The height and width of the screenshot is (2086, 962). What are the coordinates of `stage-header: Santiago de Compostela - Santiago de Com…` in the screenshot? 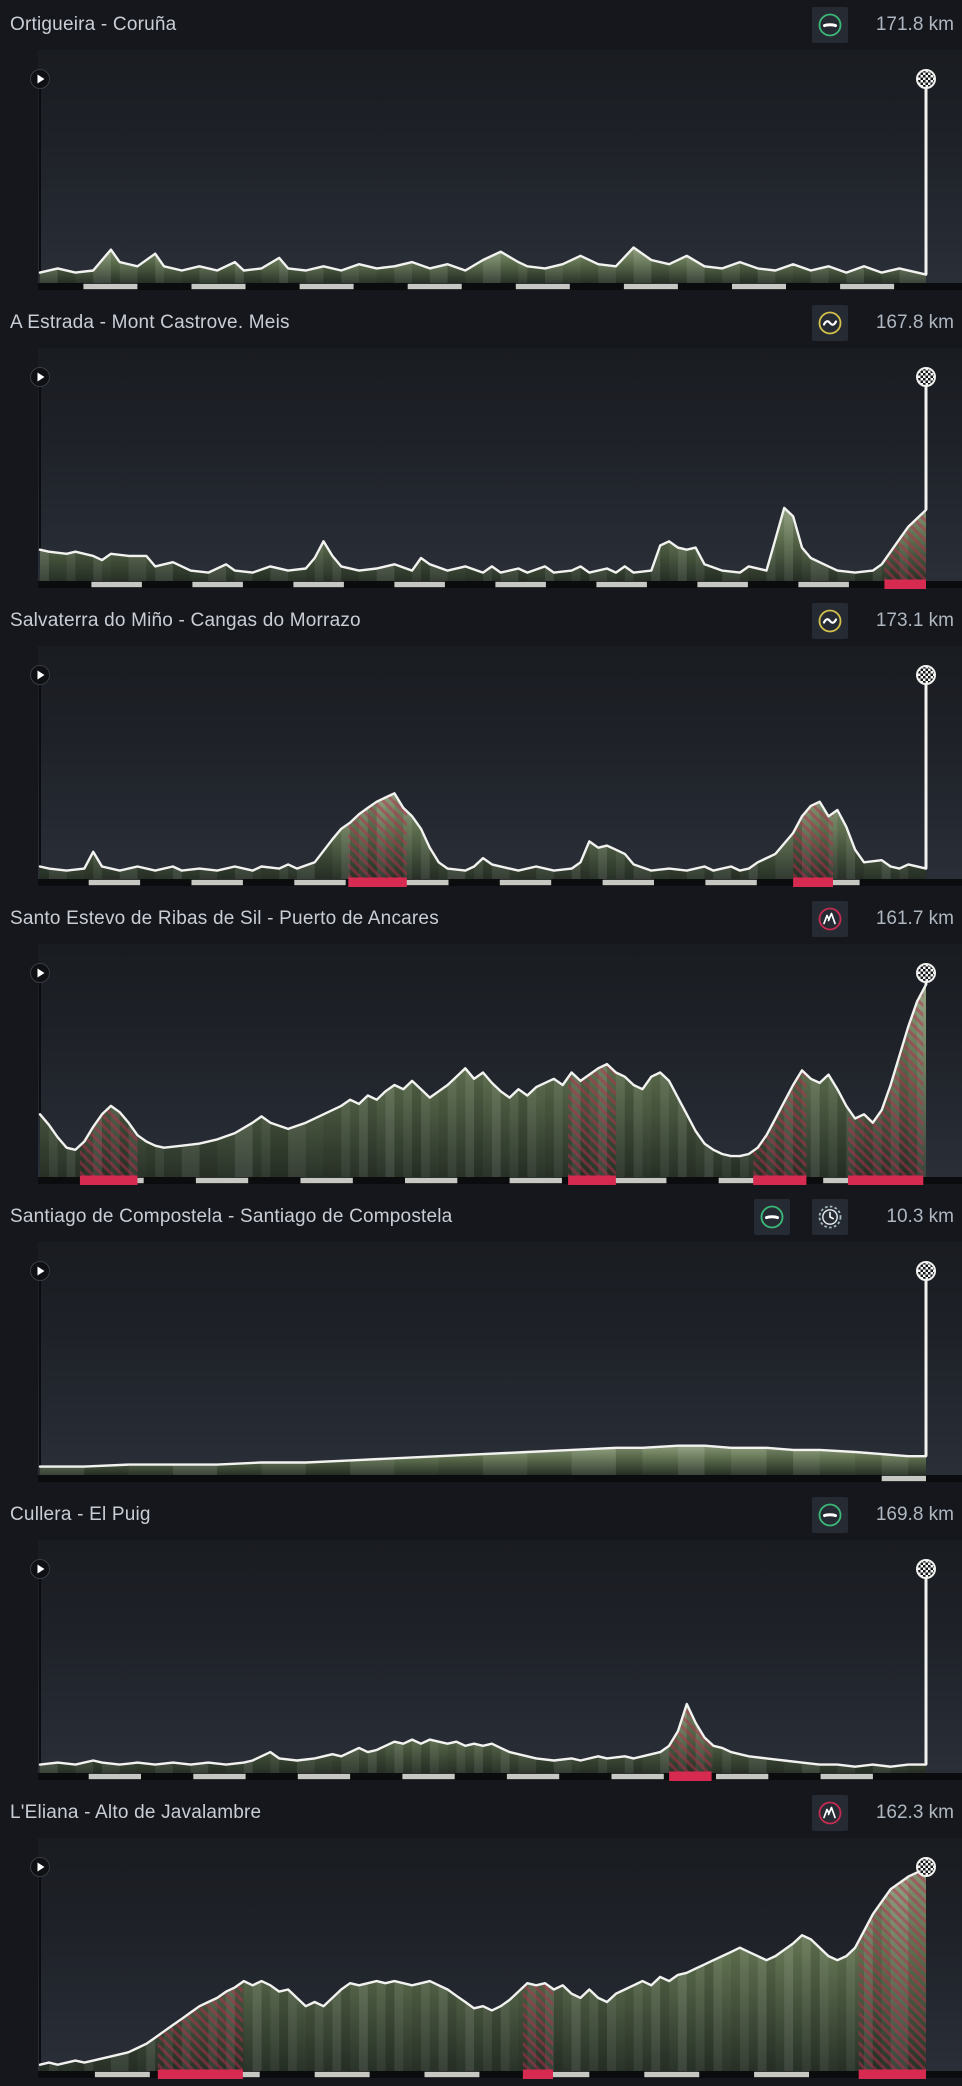 It's located at (481, 1217).